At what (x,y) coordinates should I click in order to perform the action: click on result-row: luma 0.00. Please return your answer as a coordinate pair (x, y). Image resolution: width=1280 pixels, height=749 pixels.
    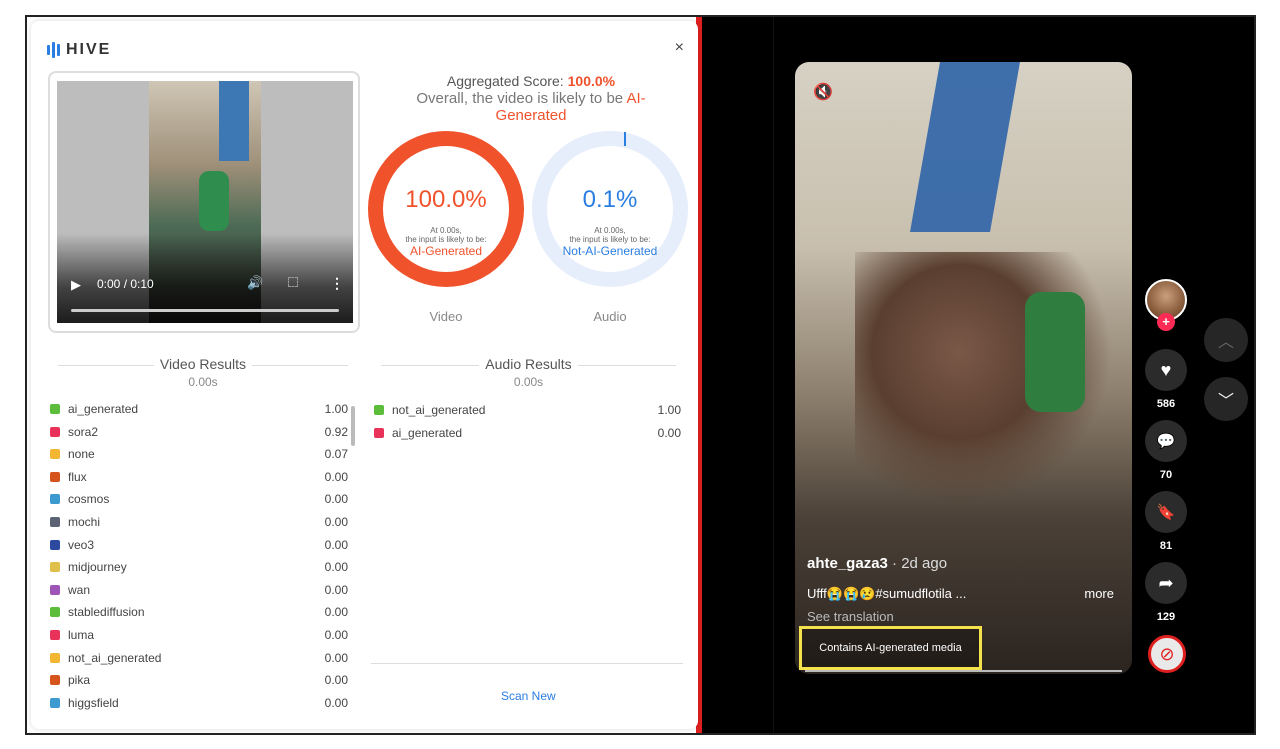
    Looking at the image, I should click on (199, 635).